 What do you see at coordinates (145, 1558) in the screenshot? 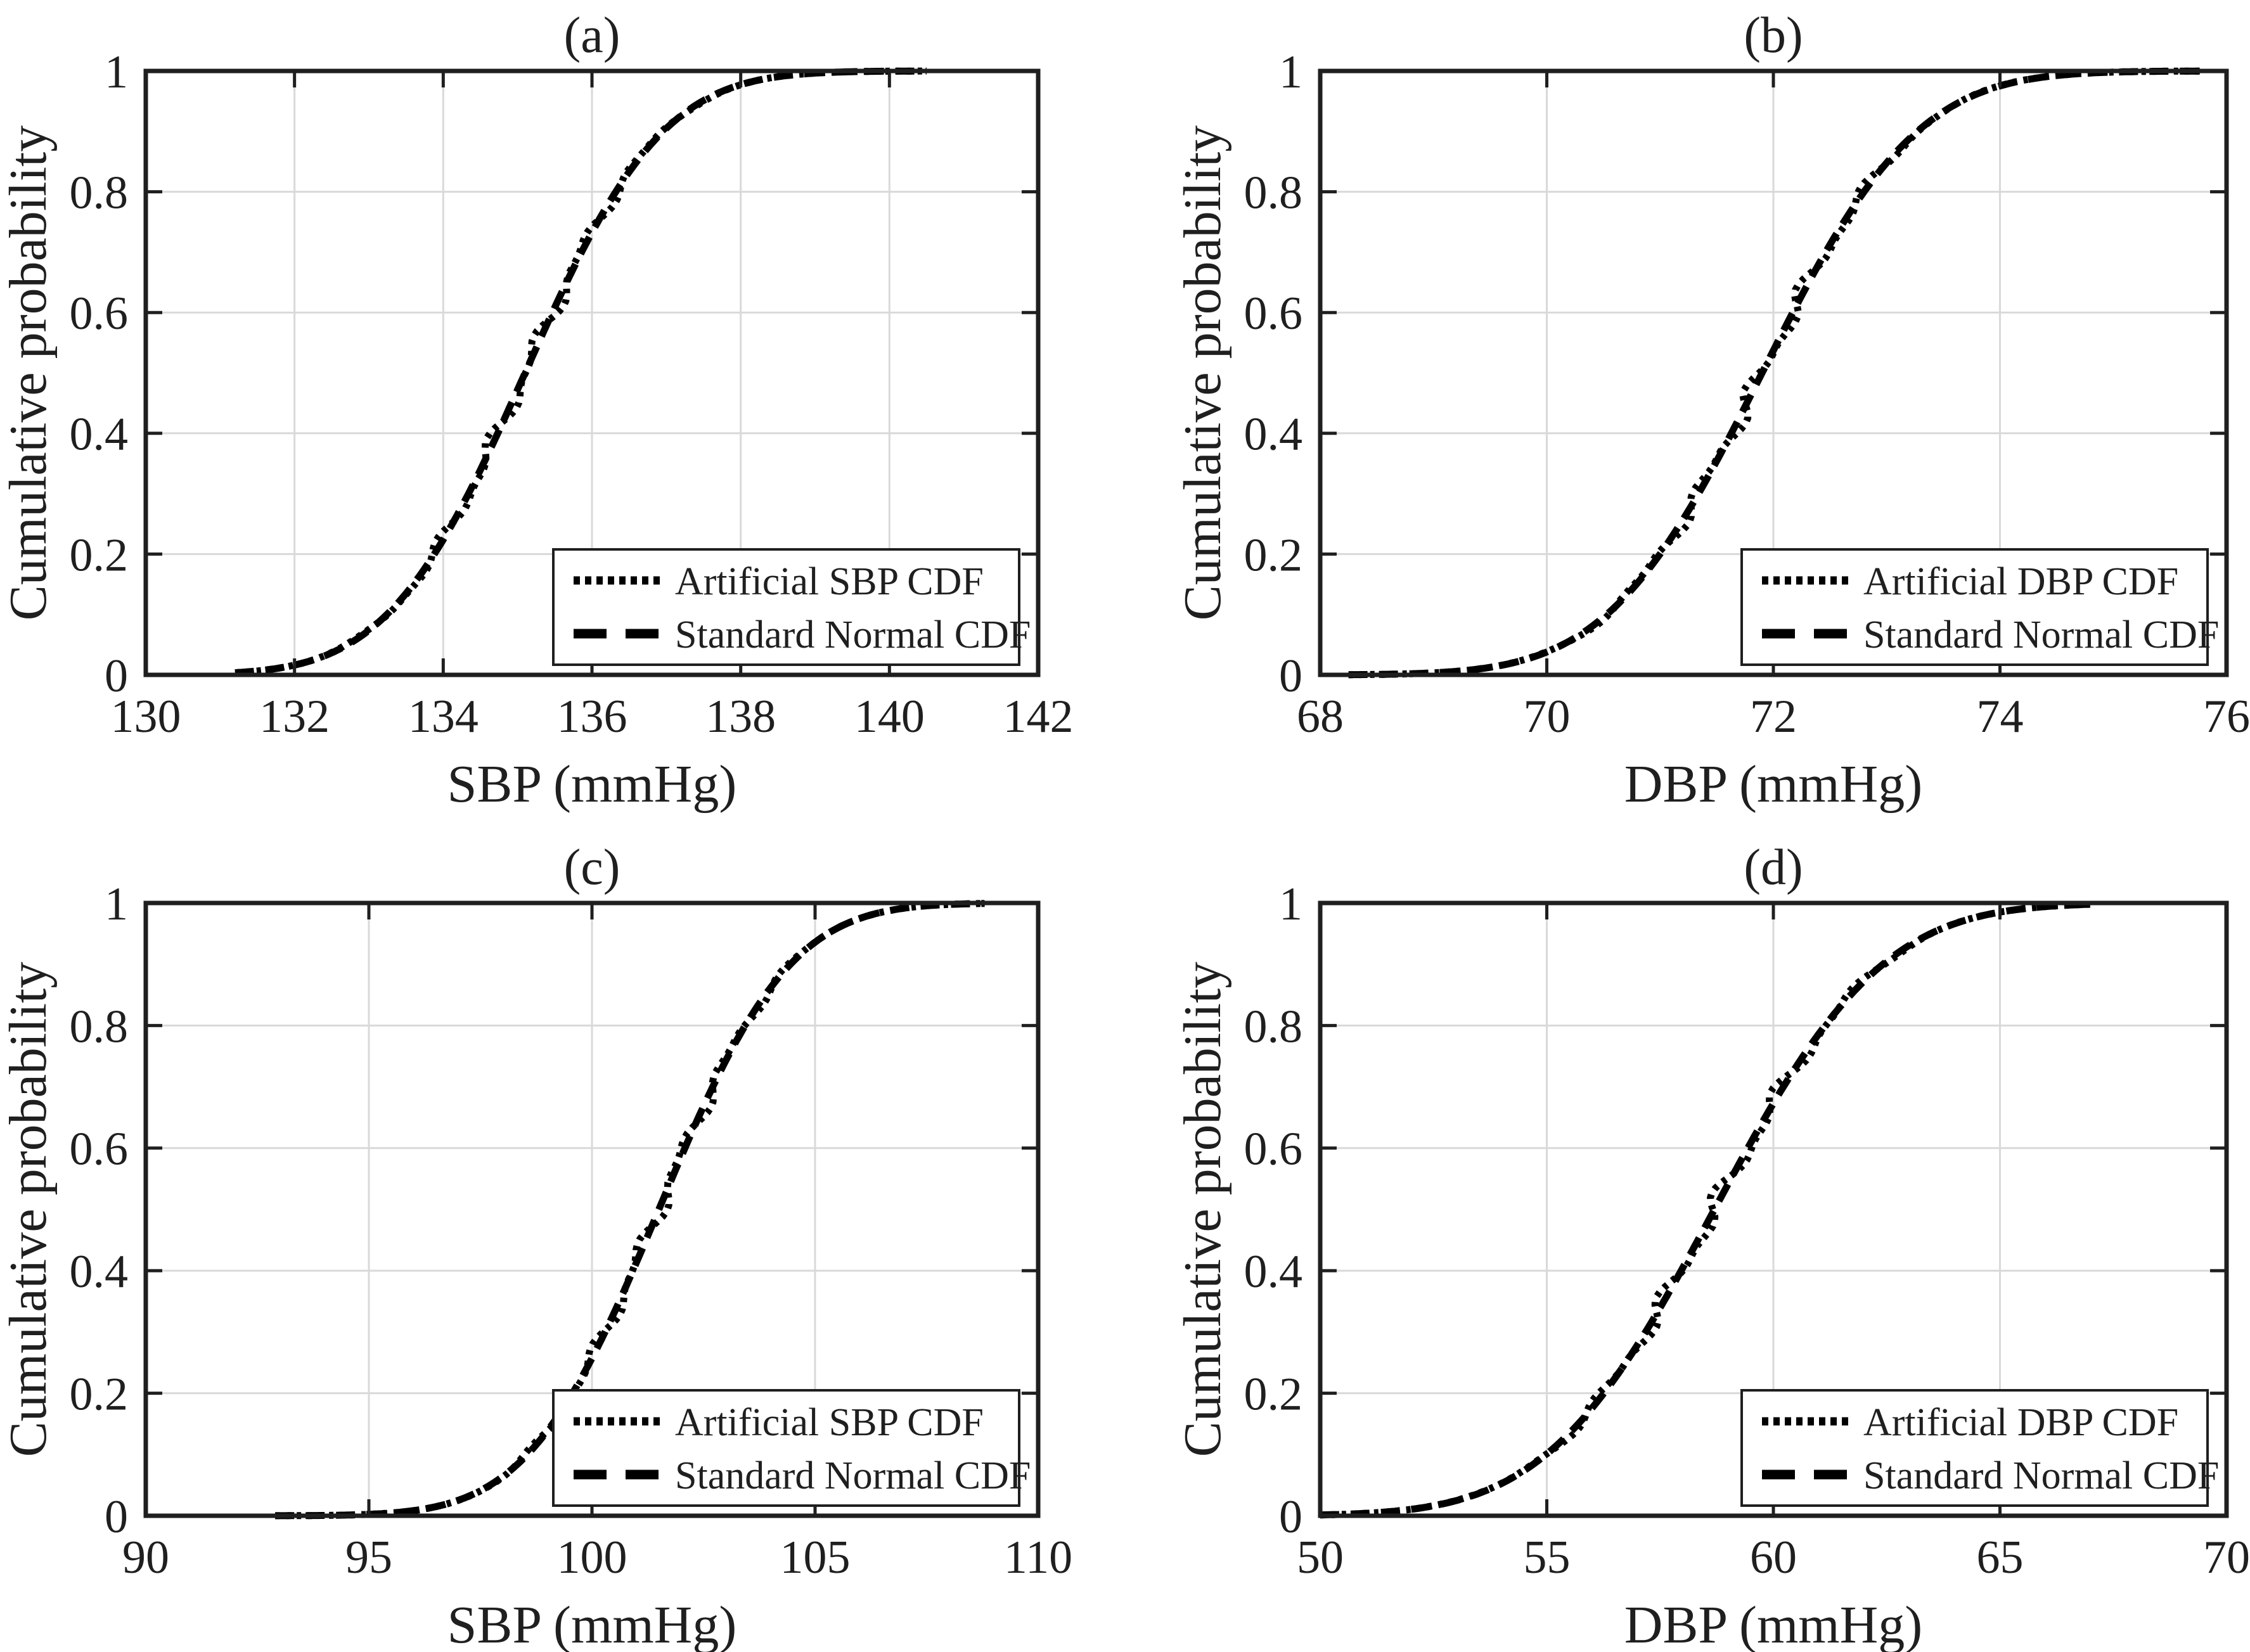
I see `x-tick-label: 90` at bounding box center [145, 1558].